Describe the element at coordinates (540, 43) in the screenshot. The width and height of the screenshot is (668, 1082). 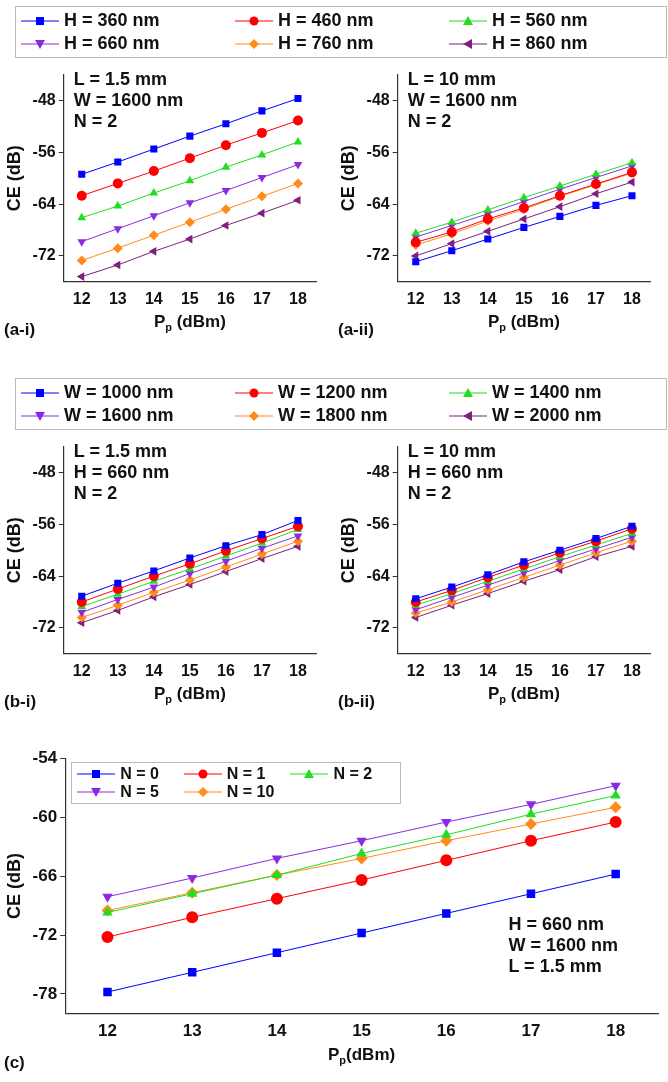
I see `legend-label: H = 860 nm` at that location.